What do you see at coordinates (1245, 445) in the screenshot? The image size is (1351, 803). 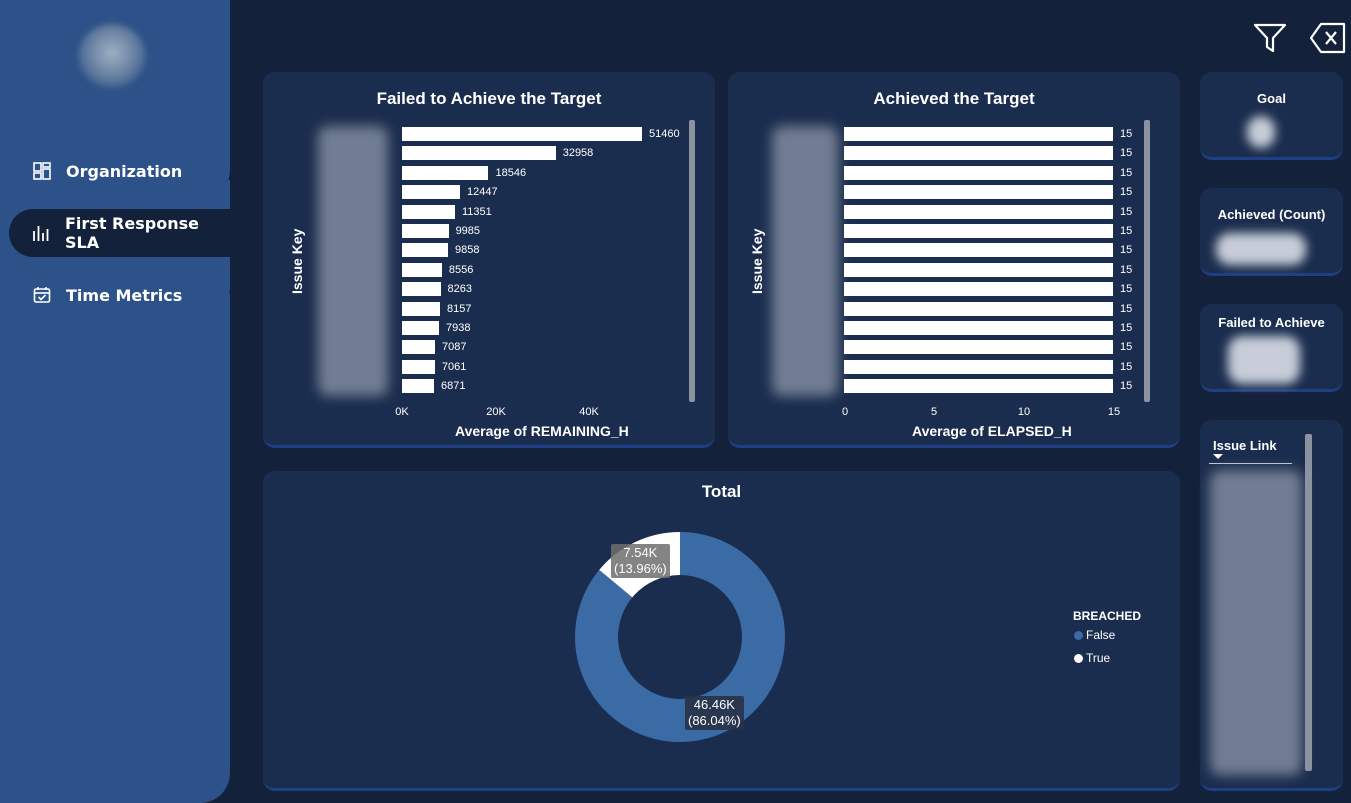 I see `issue-link-header: Issue Link` at bounding box center [1245, 445].